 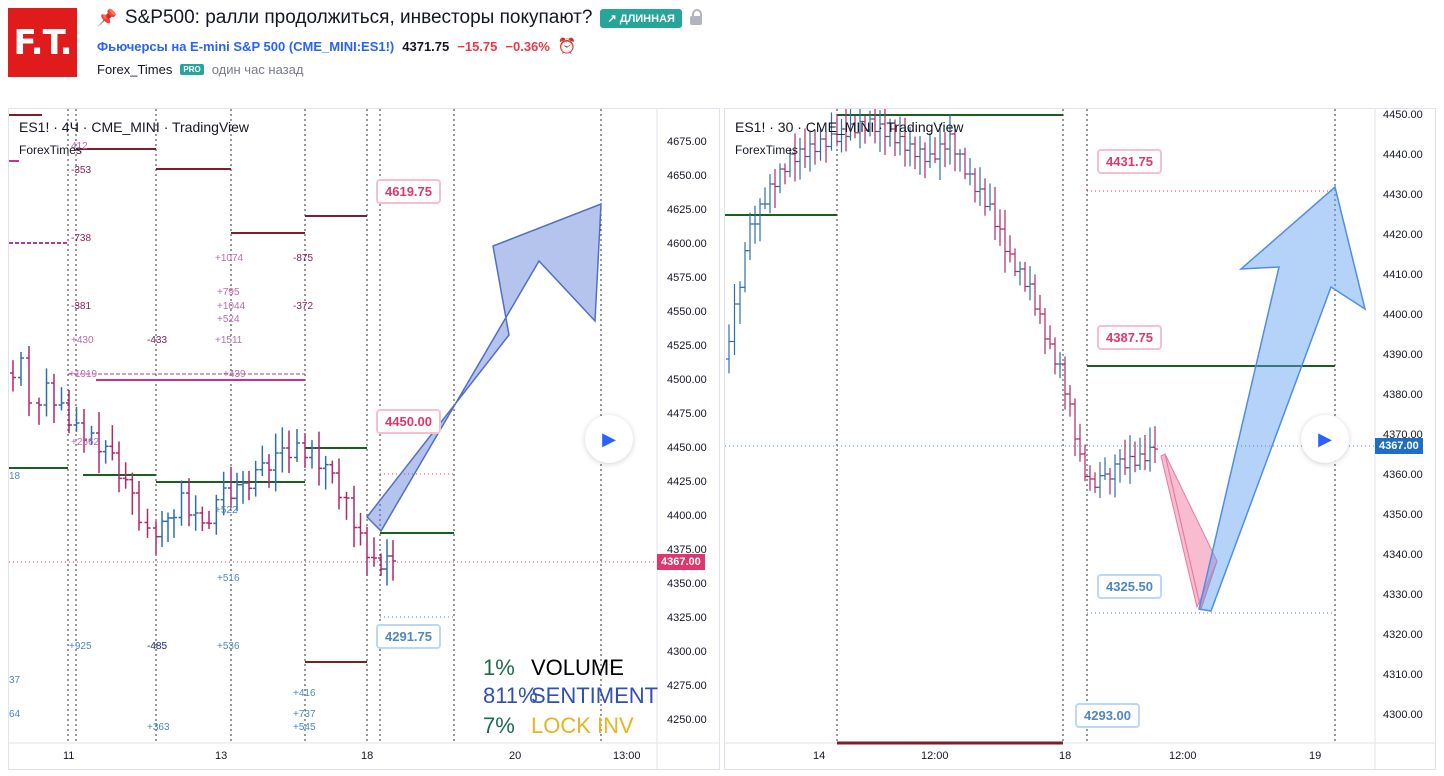 I want to click on callout-target-4293: 4293.00, so click(x=1107, y=715).